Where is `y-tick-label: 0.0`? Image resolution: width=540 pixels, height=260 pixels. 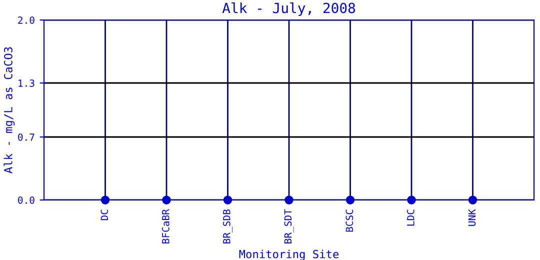 y-tick-label: 0.0 is located at coordinates (26, 200).